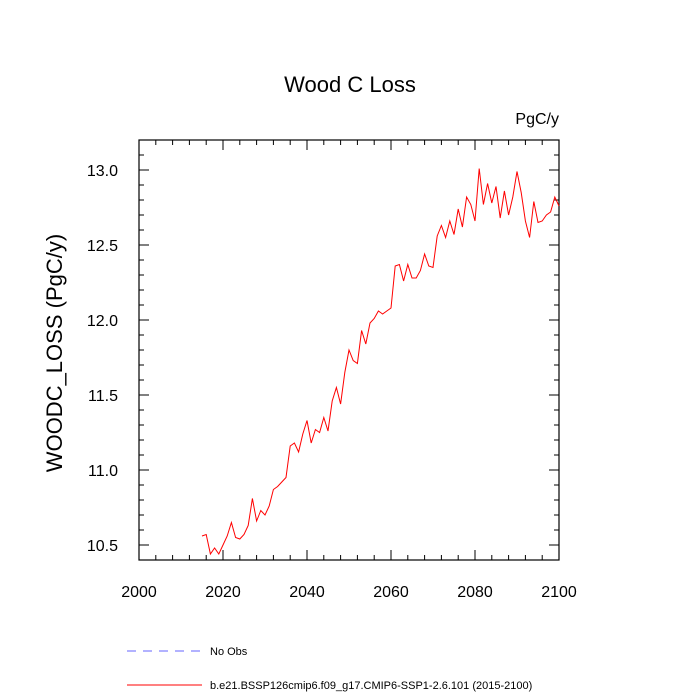 The image size is (700, 700). What do you see at coordinates (103, 396) in the screenshot?
I see `y-tick-label: 11.5` at bounding box center [103, 396].